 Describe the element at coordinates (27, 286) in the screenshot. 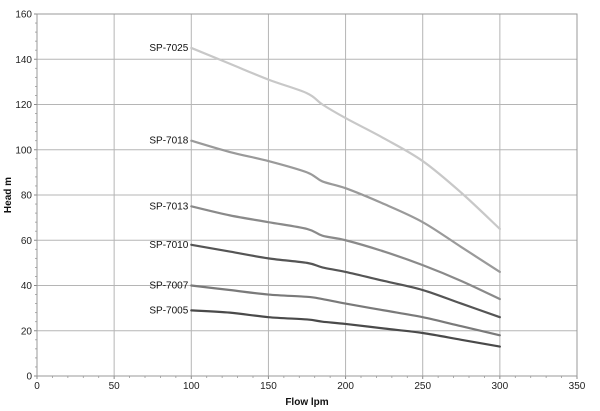

I see `y-tick-label: 40` at that location.